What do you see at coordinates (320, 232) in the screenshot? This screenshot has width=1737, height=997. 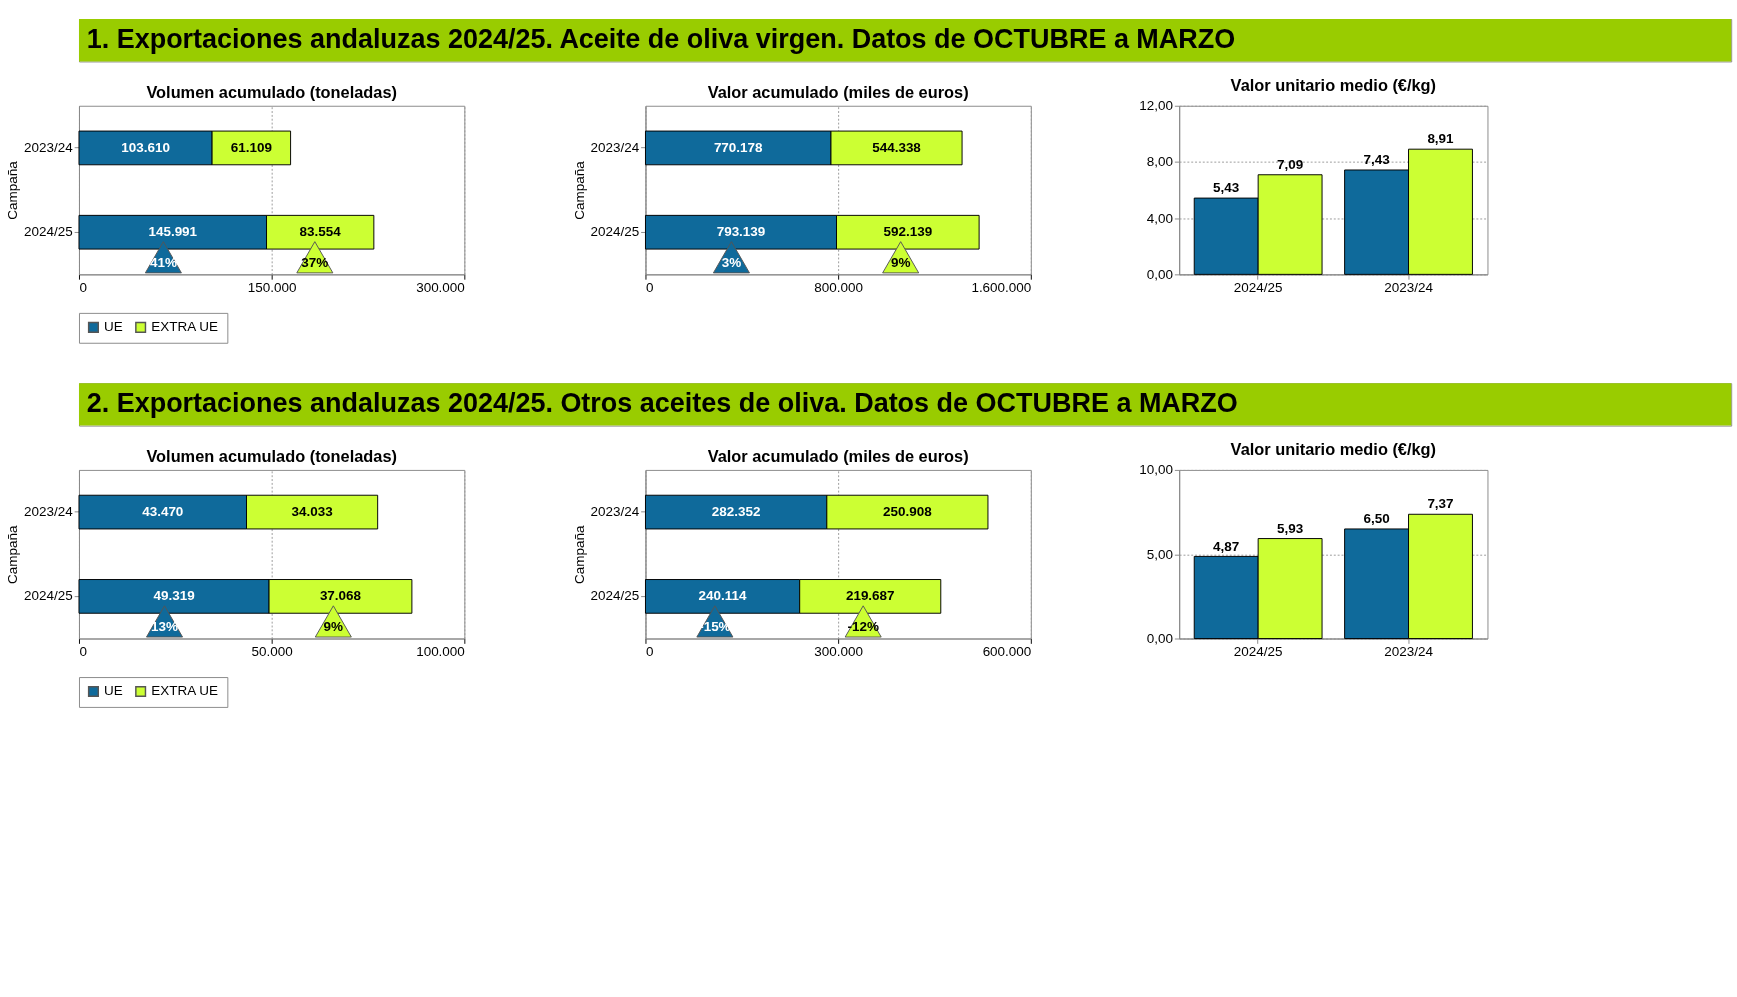 I see `data-label: 83.554` at bounding box center [320, 232].